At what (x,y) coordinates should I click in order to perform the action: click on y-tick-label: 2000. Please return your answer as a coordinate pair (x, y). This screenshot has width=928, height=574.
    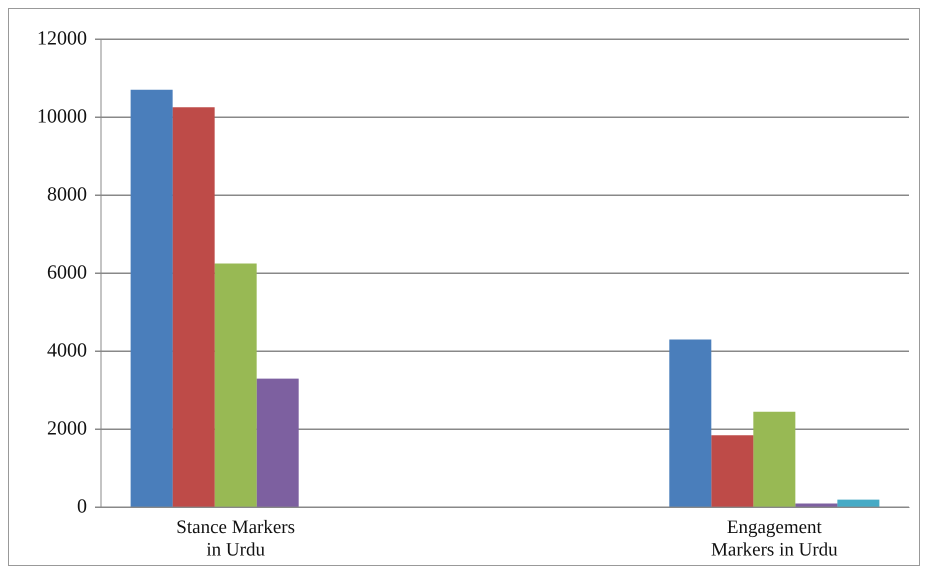
    Looking at the image, I should click on (67, 429).